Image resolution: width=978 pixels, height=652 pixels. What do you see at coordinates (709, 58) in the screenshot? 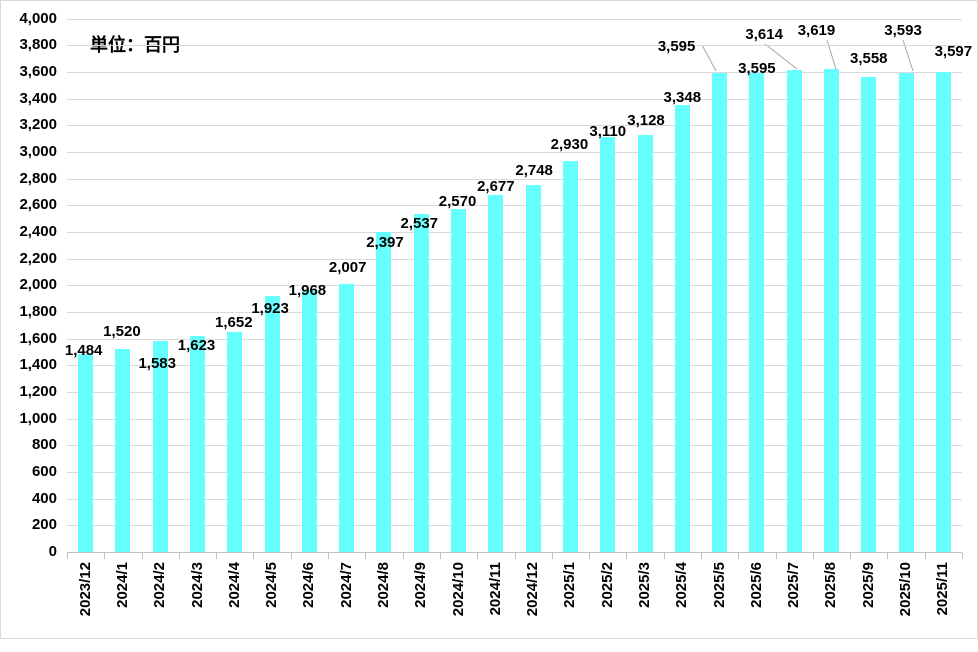
I see `leader-line` at bounding box center [709, 58].